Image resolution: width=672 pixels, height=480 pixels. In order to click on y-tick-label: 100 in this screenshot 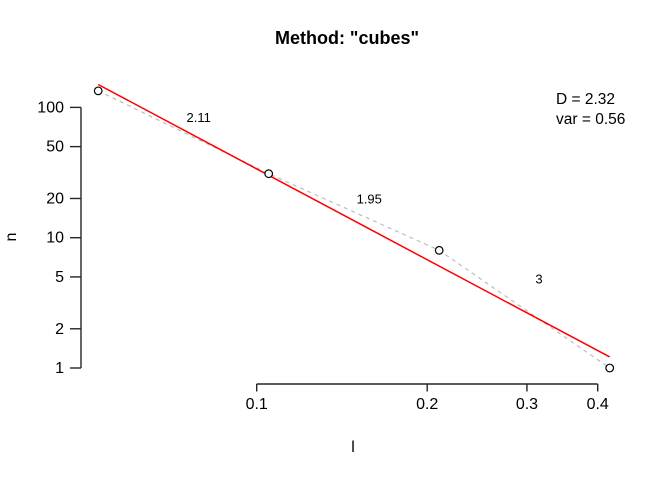, I will do `click(50, 107)`.